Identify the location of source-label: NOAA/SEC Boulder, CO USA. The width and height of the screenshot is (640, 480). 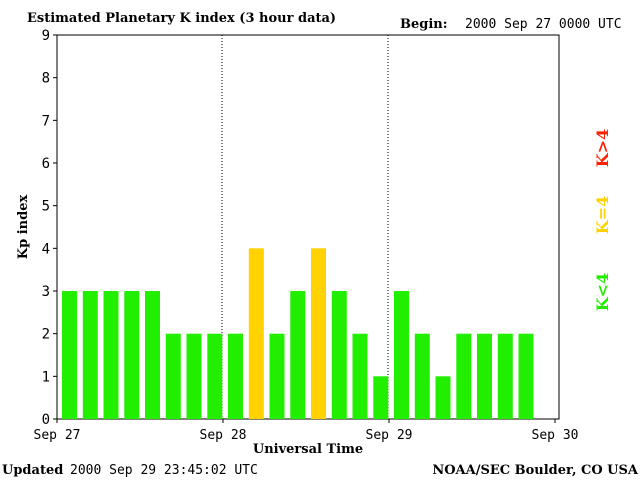
(535, 470).